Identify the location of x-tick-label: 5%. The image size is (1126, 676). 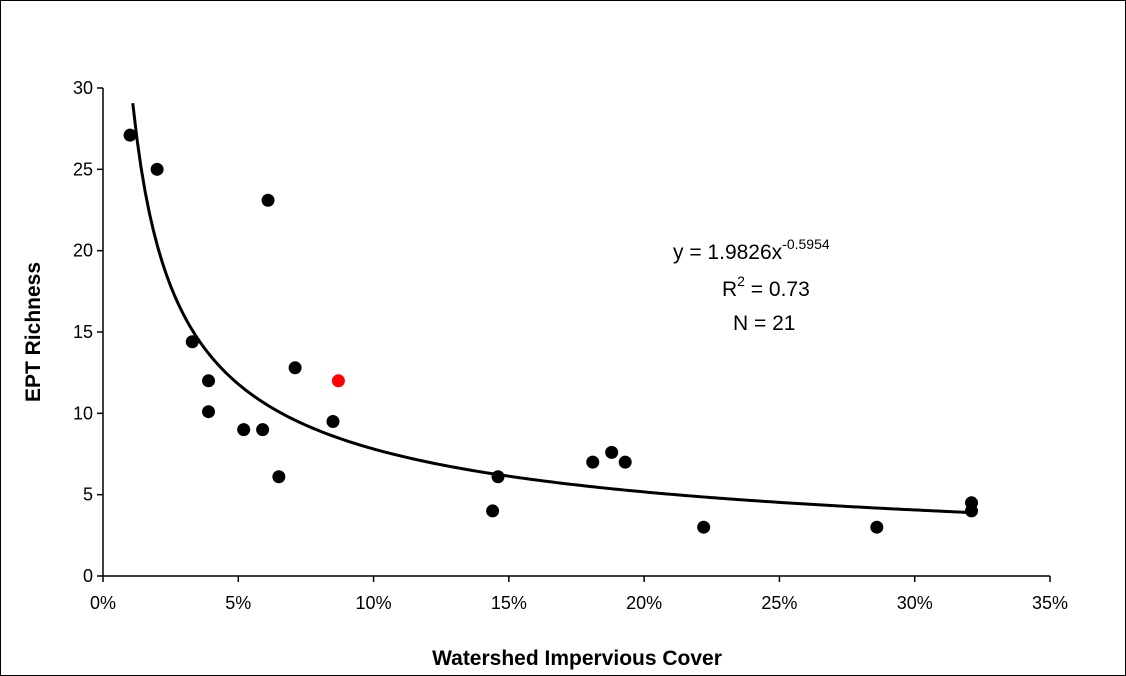
(238, 603).